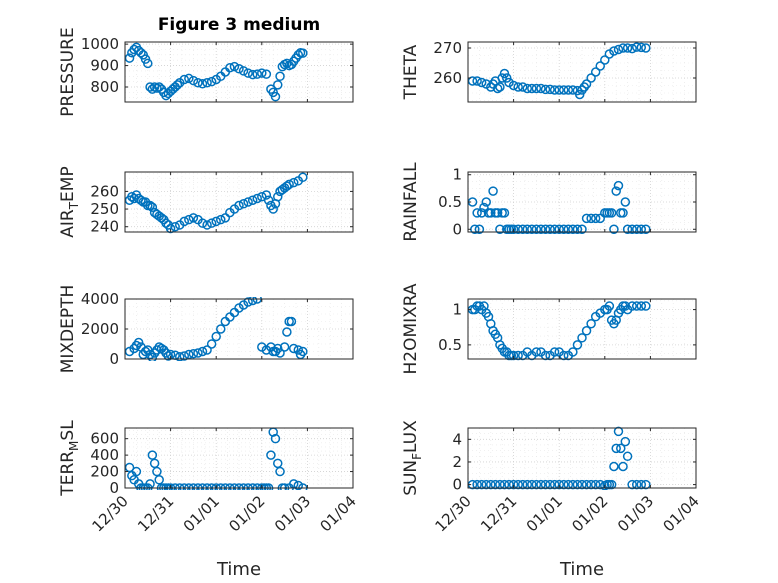  I want to click on axes-box, so click(582, 329).